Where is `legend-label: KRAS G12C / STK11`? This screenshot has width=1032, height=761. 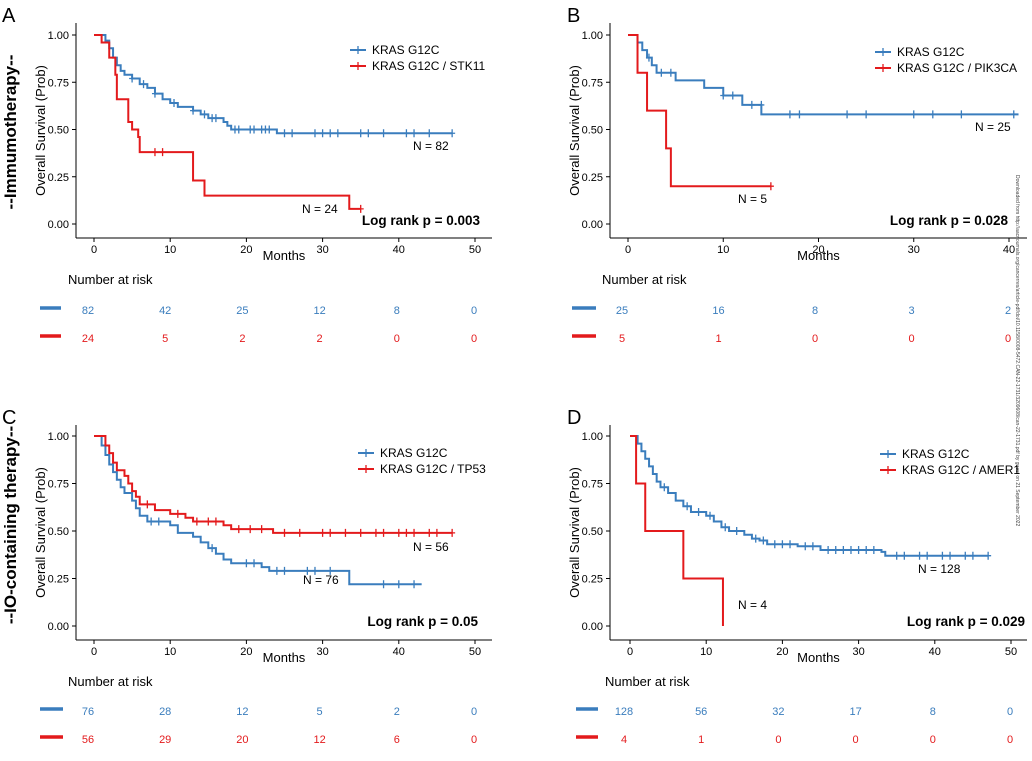 legend-label: KRAS G12C / STK11 is located at coordinates (428, 66).